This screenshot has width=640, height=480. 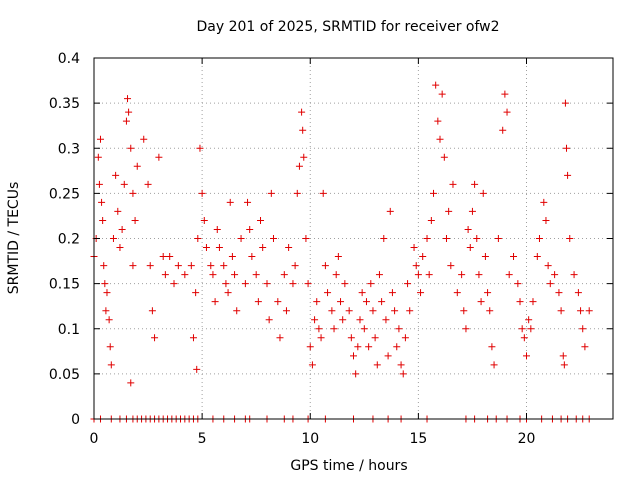 I want to click on y-tick-label: 0.4, so click(x=69, y=59).